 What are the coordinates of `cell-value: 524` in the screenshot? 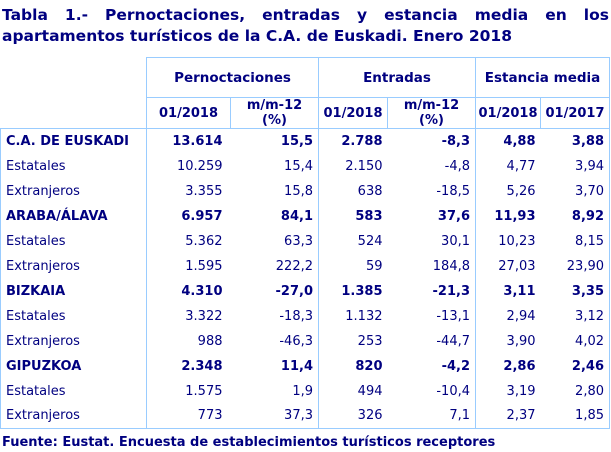 It's located at (370, 241).